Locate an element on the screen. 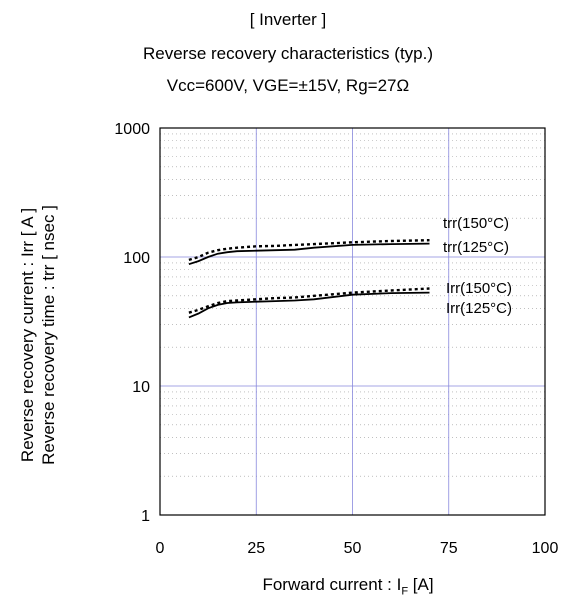  chart-subtitle-conditions: Vcc=600V, VGE=±15V, Rg=27Ω is located at coordinates (288, 85).